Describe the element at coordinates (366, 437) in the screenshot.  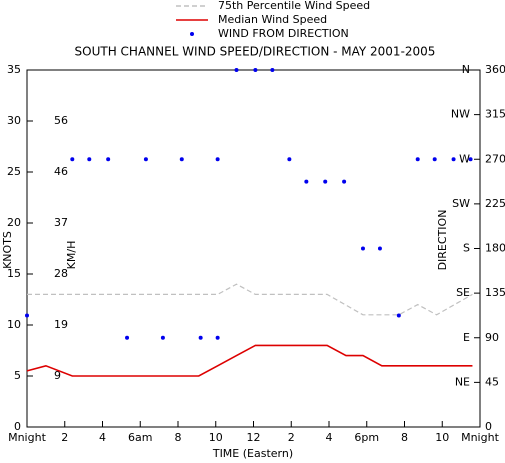
I see `x-tick-label: 6pm` at that location.